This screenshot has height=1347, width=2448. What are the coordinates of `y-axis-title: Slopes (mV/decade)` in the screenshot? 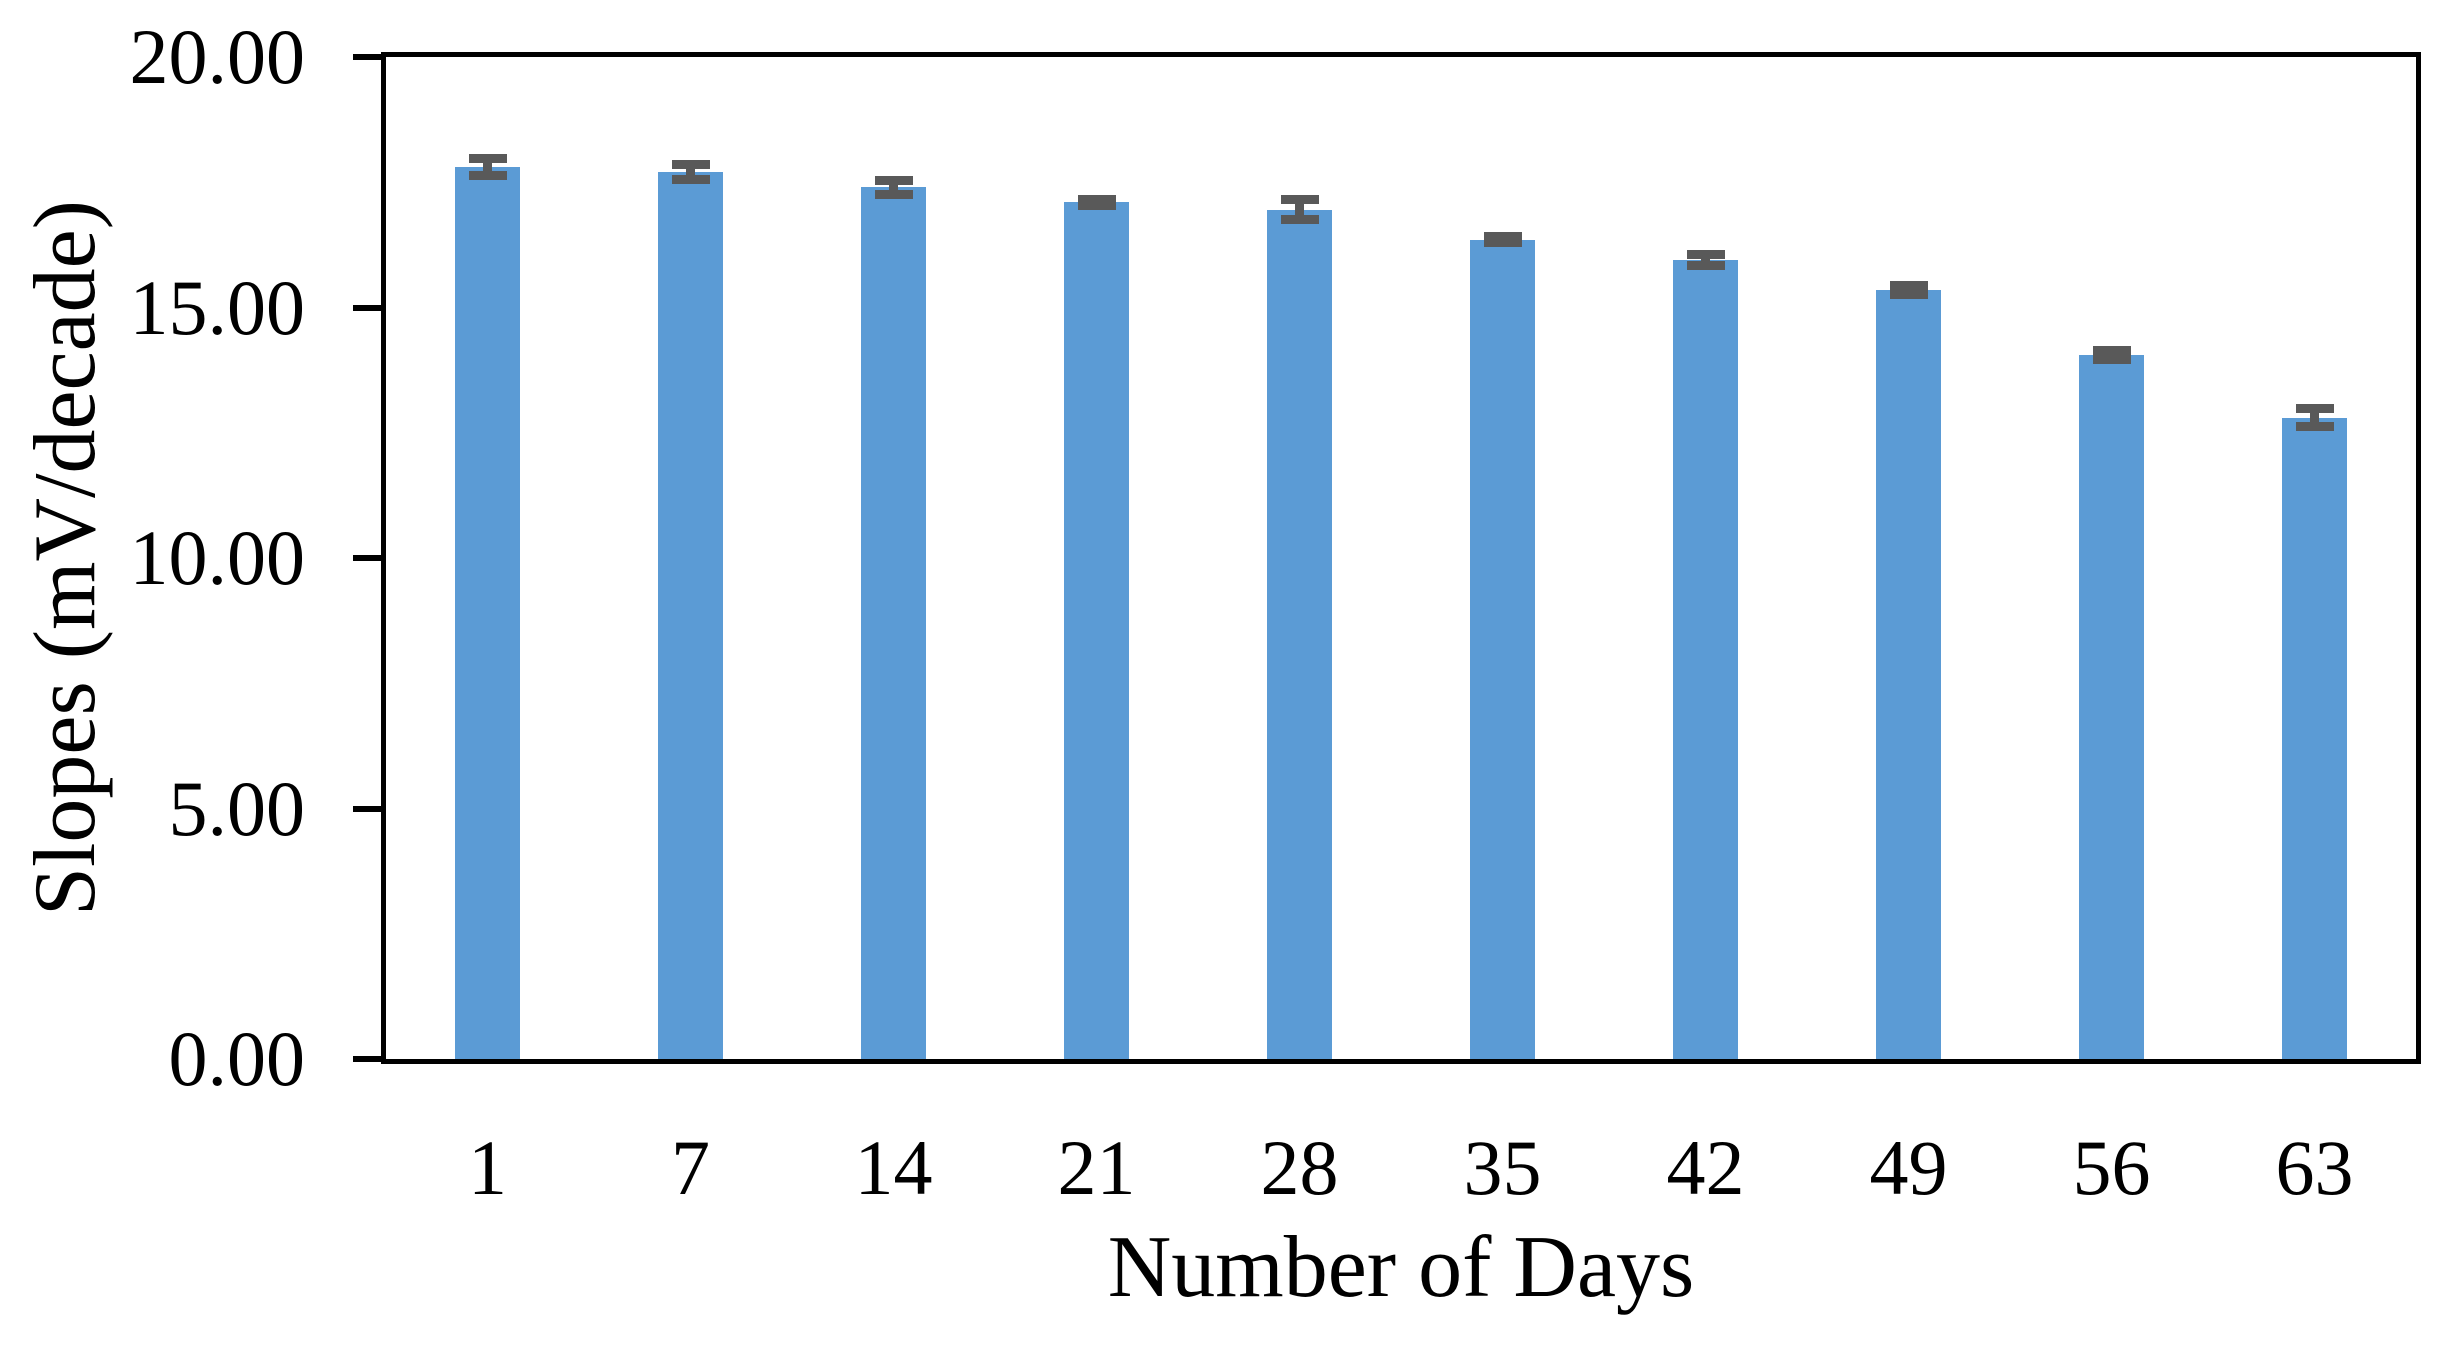 It's located at (65, 558).